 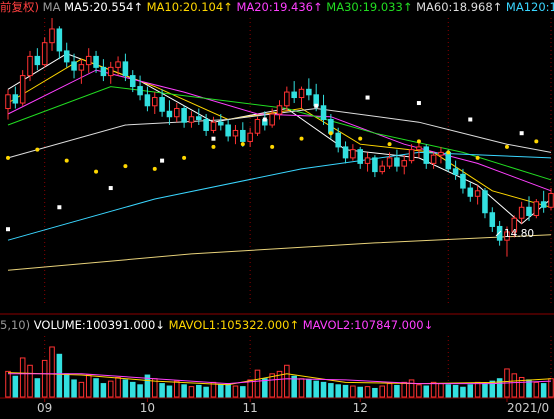 What do you see at coordinates (279, 372) in the screenshot?
I see `volume-bars` at bounding box center [279, 372].